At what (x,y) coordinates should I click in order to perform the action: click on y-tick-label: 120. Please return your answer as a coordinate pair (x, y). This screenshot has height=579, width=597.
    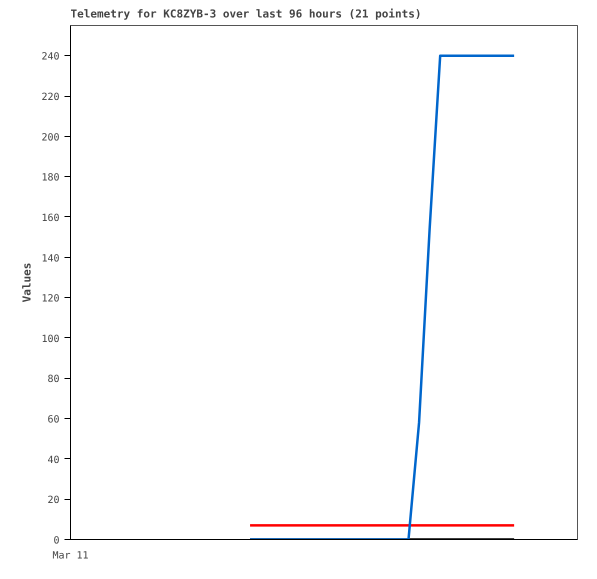
    Looking at the image, I should click on (50, 299).